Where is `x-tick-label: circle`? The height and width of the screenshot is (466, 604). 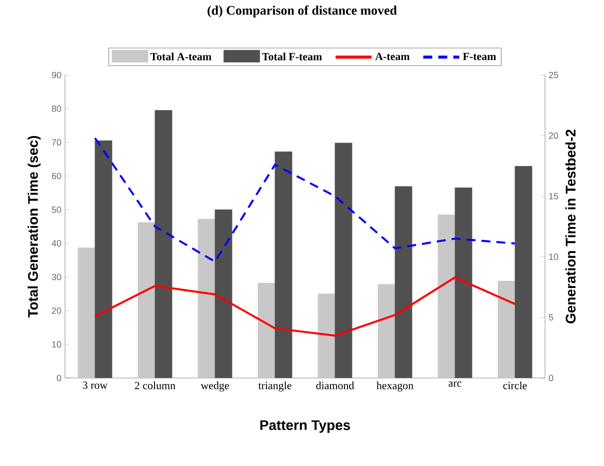 x-tick-label: circle is located at coordinates (515, 386).